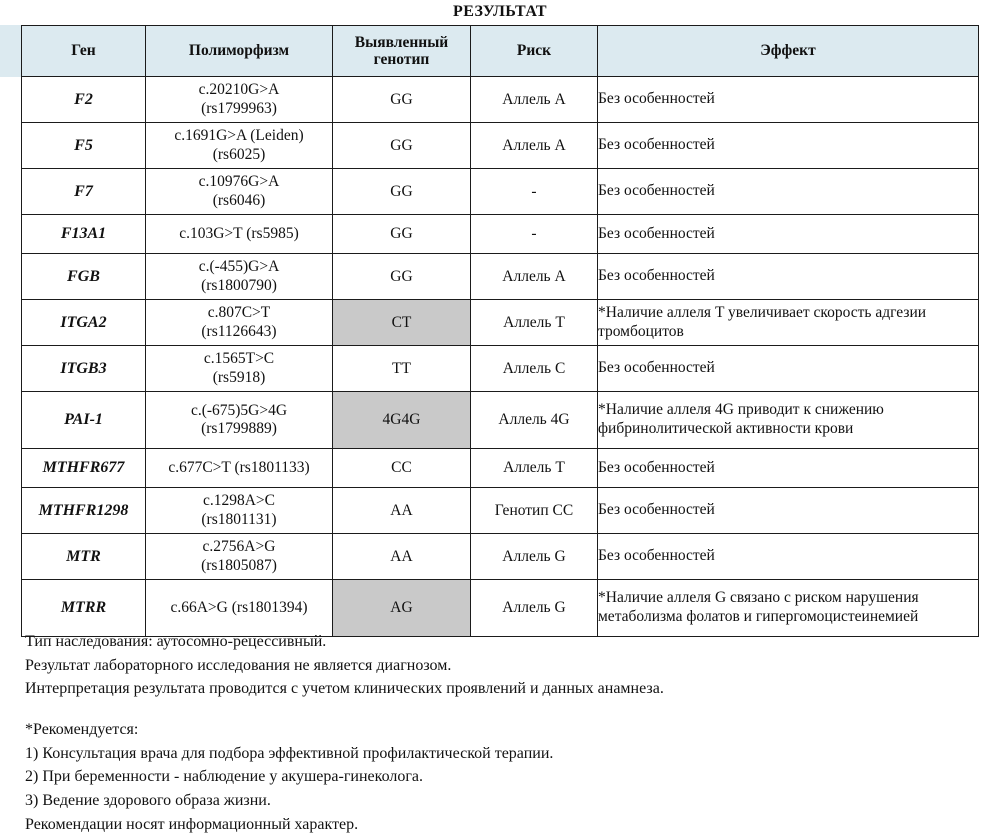 The width and height of the screenshot is (1000, 839). What do you see at coordinates (239, 182) in the screenshot?
I see `polymorphism-line1: c.10976G>A` at bounding box center [239, 182].